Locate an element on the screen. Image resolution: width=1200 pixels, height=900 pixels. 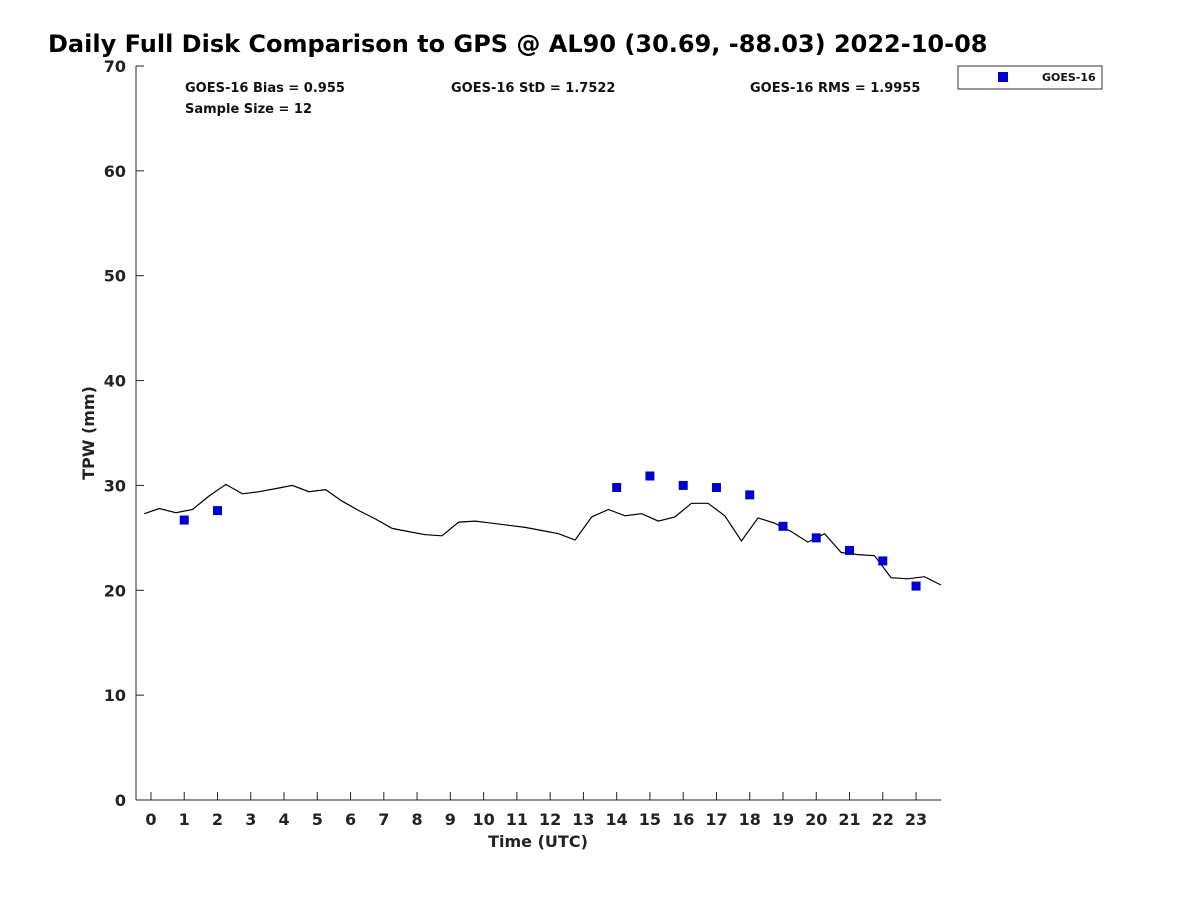
legend-marker-goes16 is located at coordinates (1003, 77).